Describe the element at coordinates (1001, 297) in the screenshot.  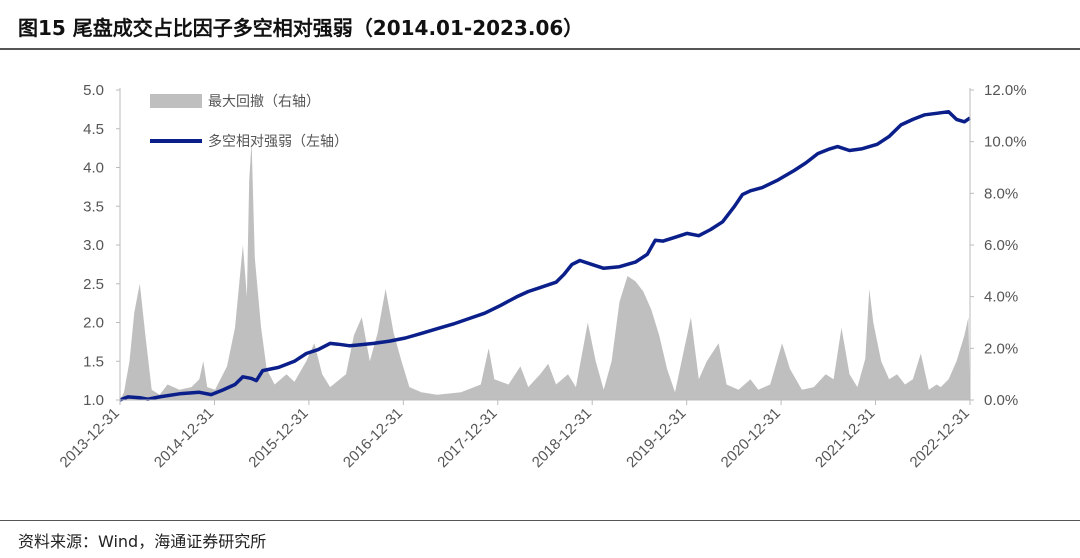
I see `right-y-tick-label: 4.0%` at that location.